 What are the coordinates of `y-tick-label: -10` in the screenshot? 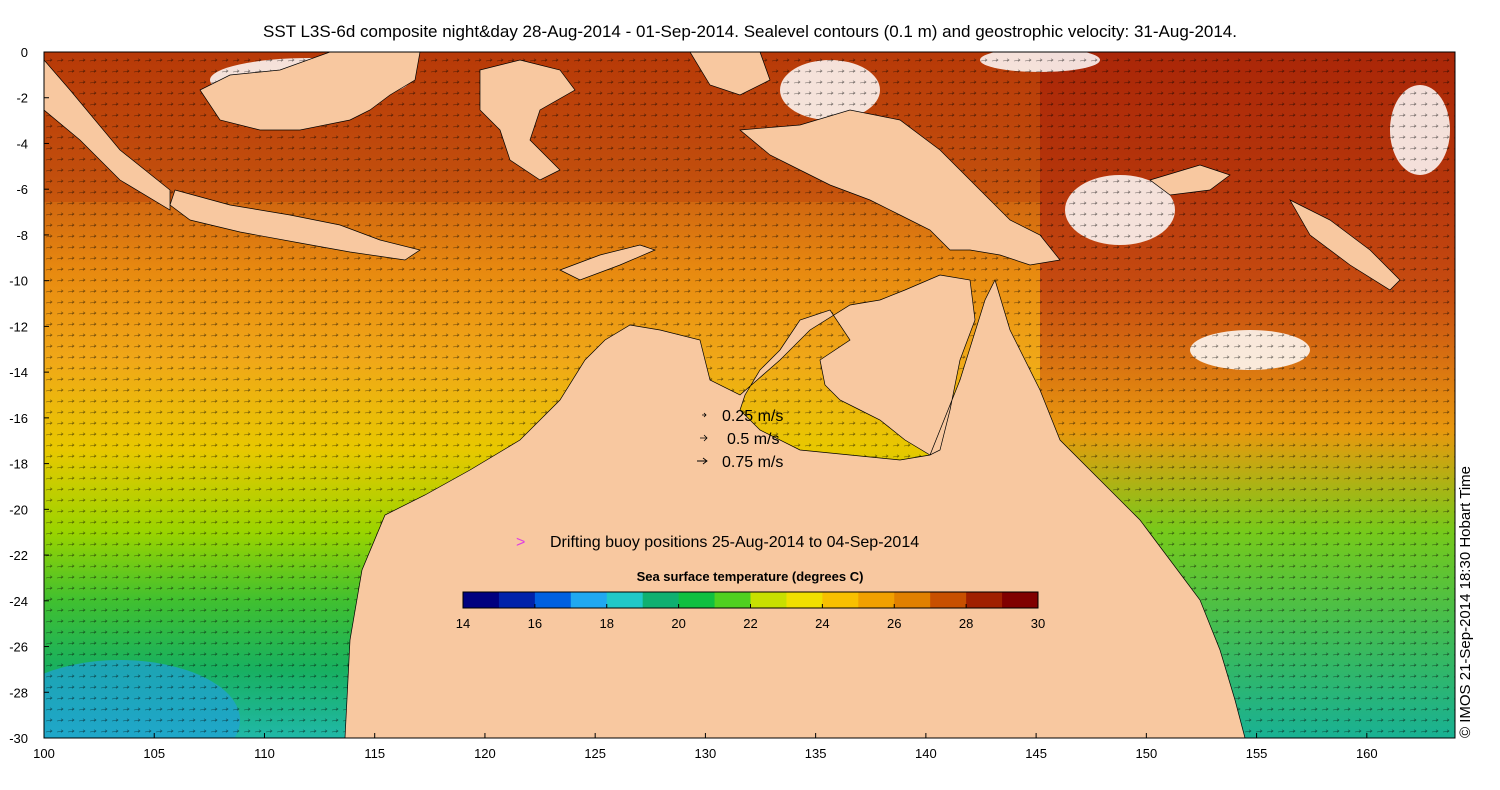 It's located at (18, 281).